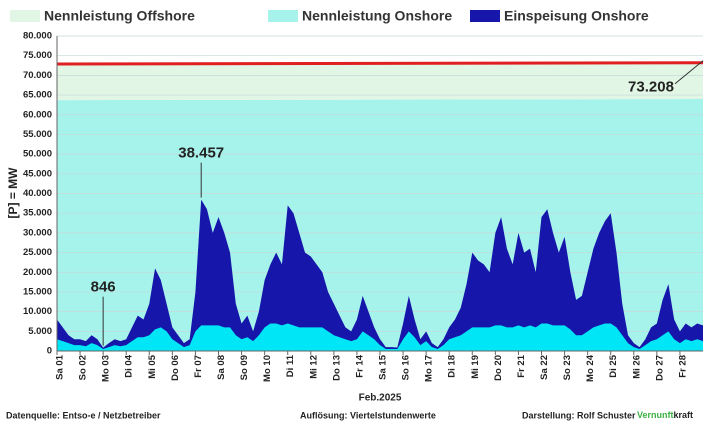 Image resolution: width=709 pixels, height=424 pixels. Describe the element at coordinates (313, 367) in the screenshot. I see `x-tick-label: Mi 12` at that location.